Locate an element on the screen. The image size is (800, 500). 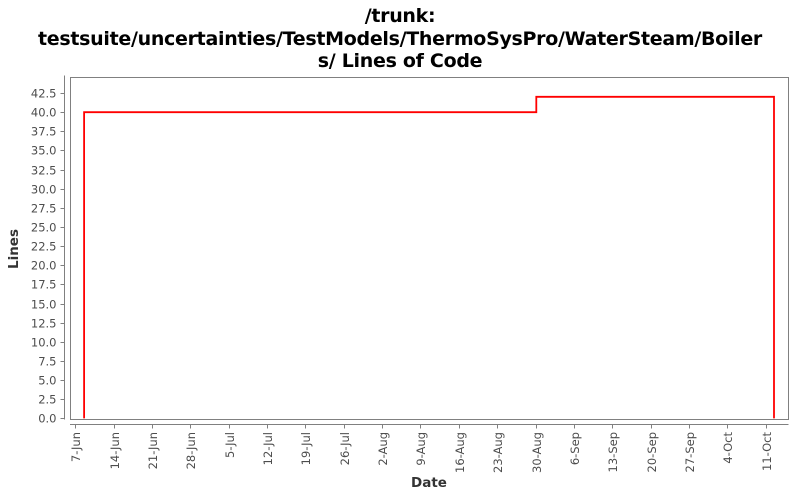
y-tick-label: 30.0 is located at coordinates (44, 190).